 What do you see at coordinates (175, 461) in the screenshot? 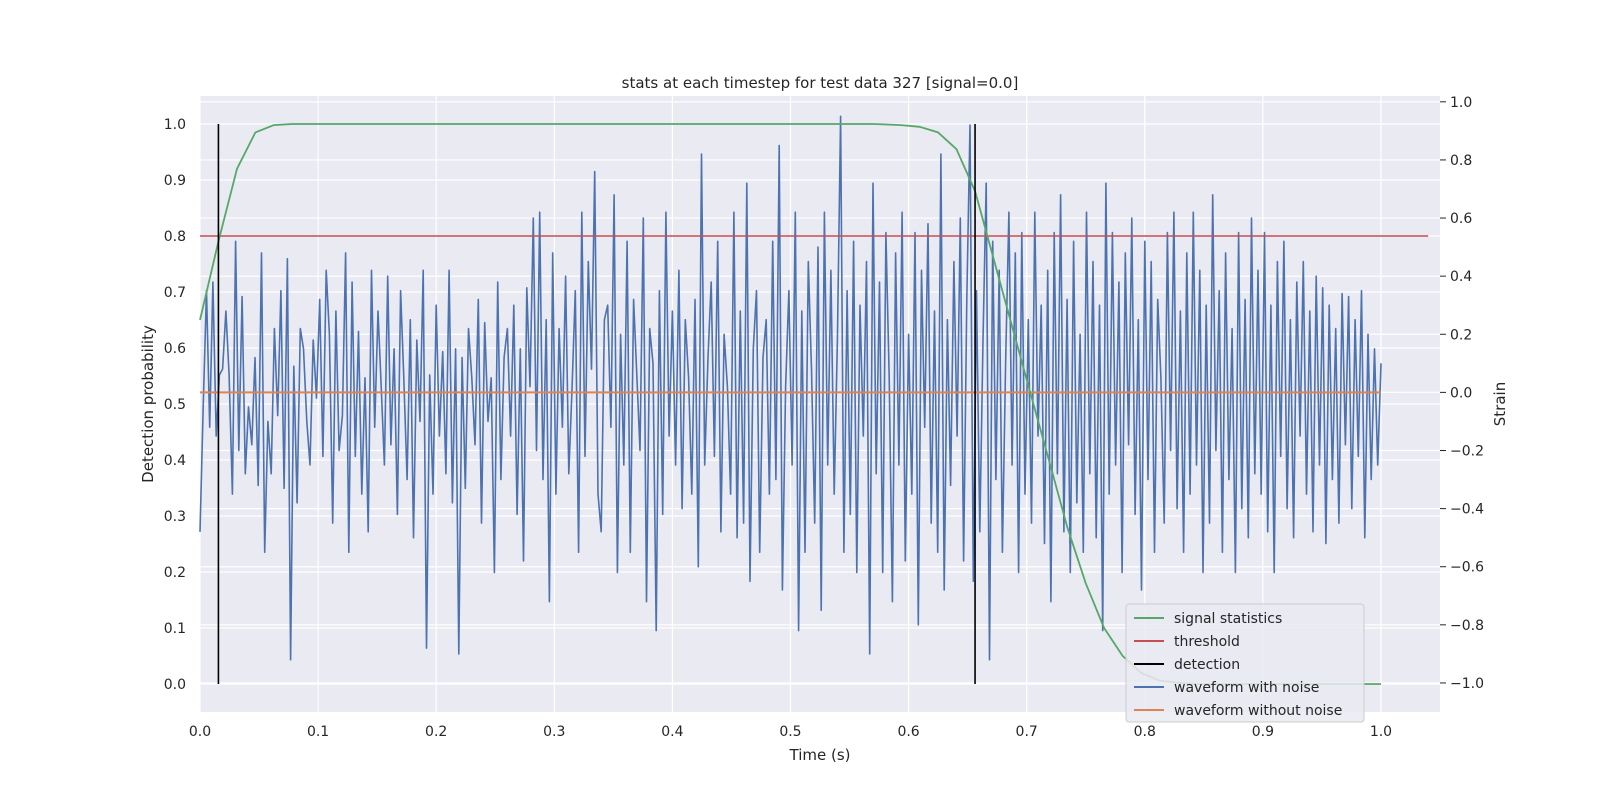
I see `y-tick-label: 0.4` at bounding box center [175, 461].